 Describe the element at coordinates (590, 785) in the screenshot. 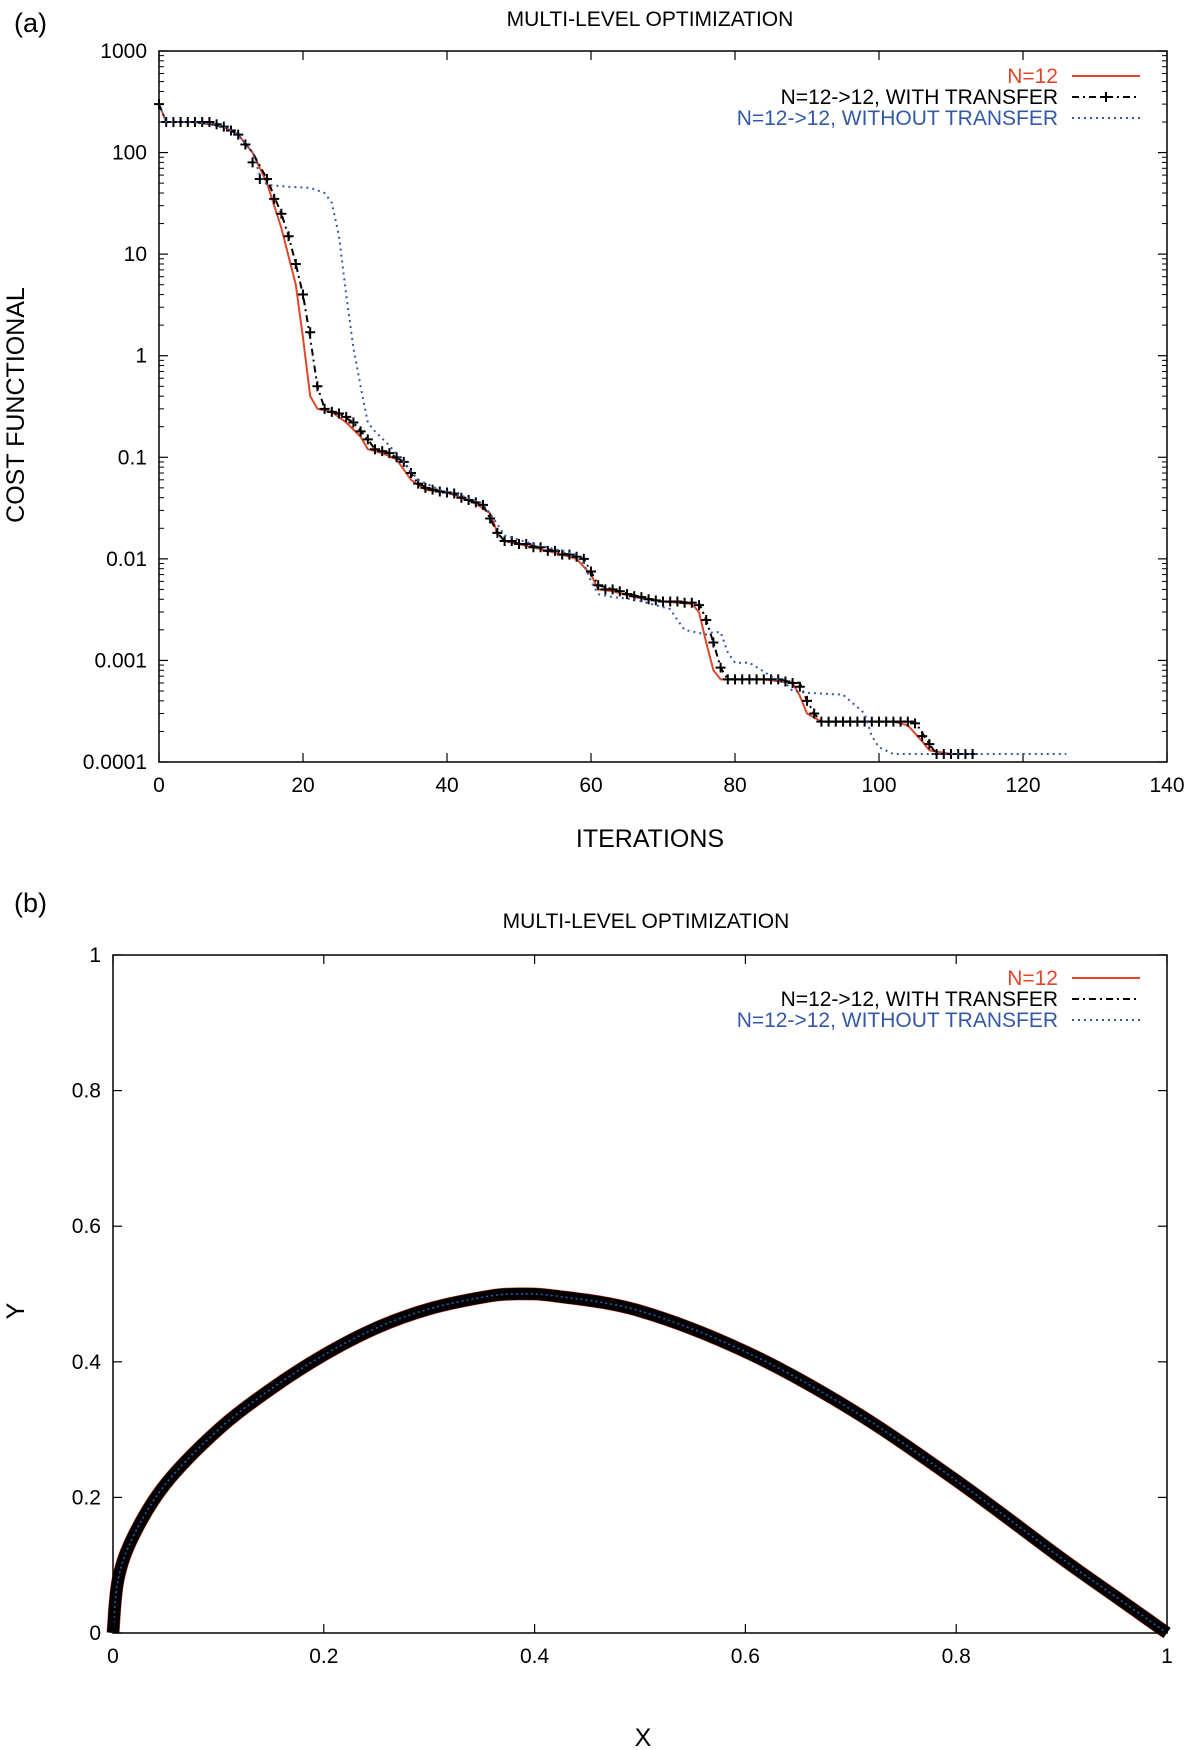

I see `x-tick-label: 60` at that location.